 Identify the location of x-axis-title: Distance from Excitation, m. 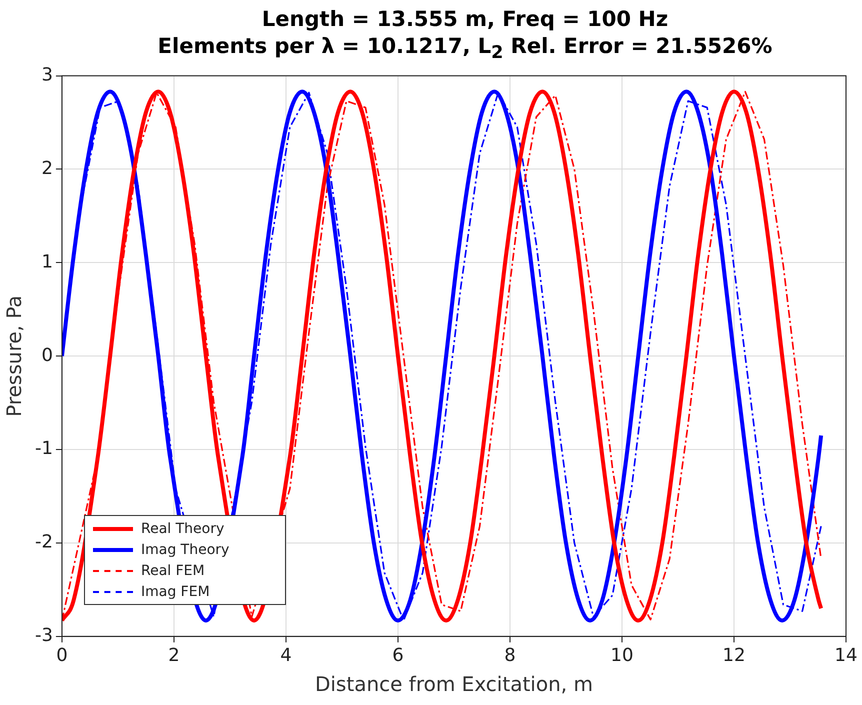
(453, 684).